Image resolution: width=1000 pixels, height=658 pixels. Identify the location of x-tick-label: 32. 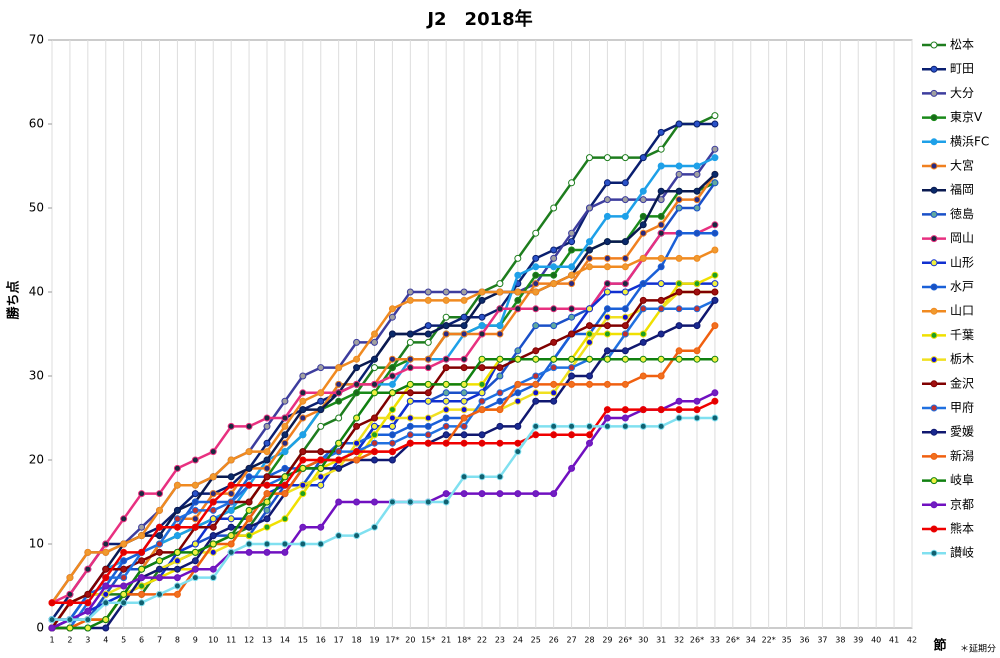
(679, 640).